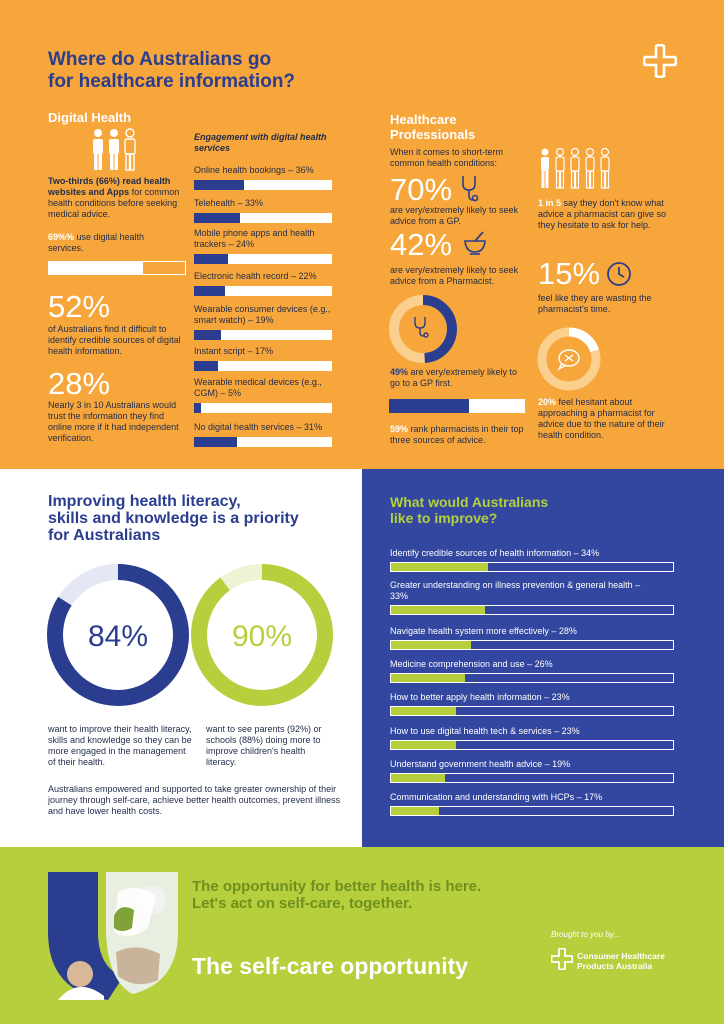 The image size is (724, 1024). I want to click on digital-health-heading: Digital Health, so click(90, 117).